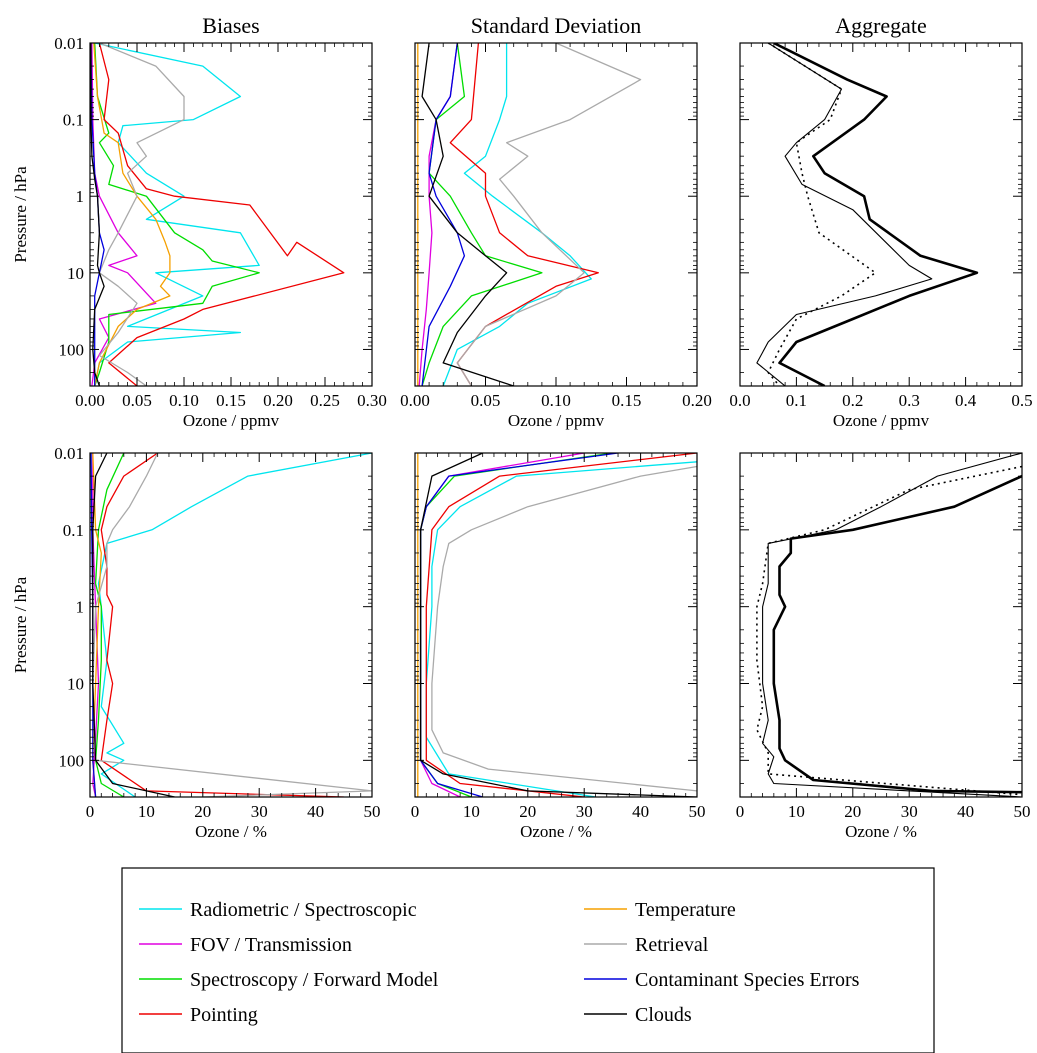 This screenshot has width=1037, height=1053. What do you see at coordinates (881, 25) in the screenshot?
I see `chart-title: Aggregate` at bounding box center [881, 25].